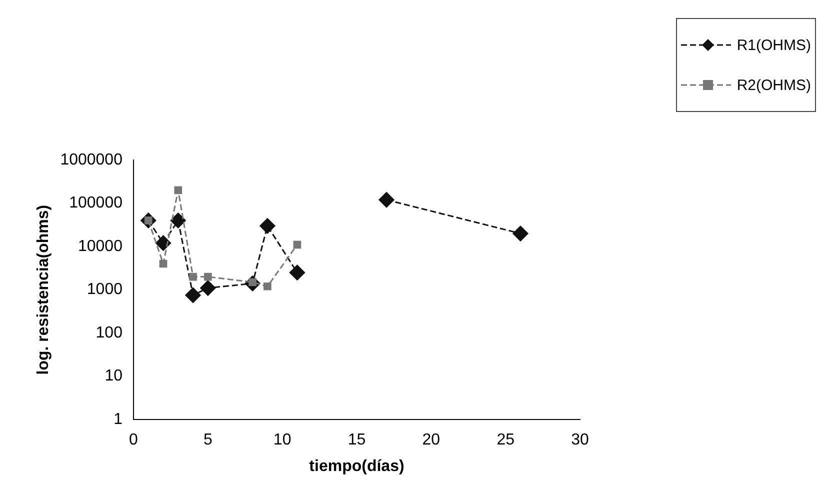  What do you see at coordinates (43, 289) in the screenshot?
I see `y-axis-title: log. resistencia(ohms)` at bounding box center [43, 289].